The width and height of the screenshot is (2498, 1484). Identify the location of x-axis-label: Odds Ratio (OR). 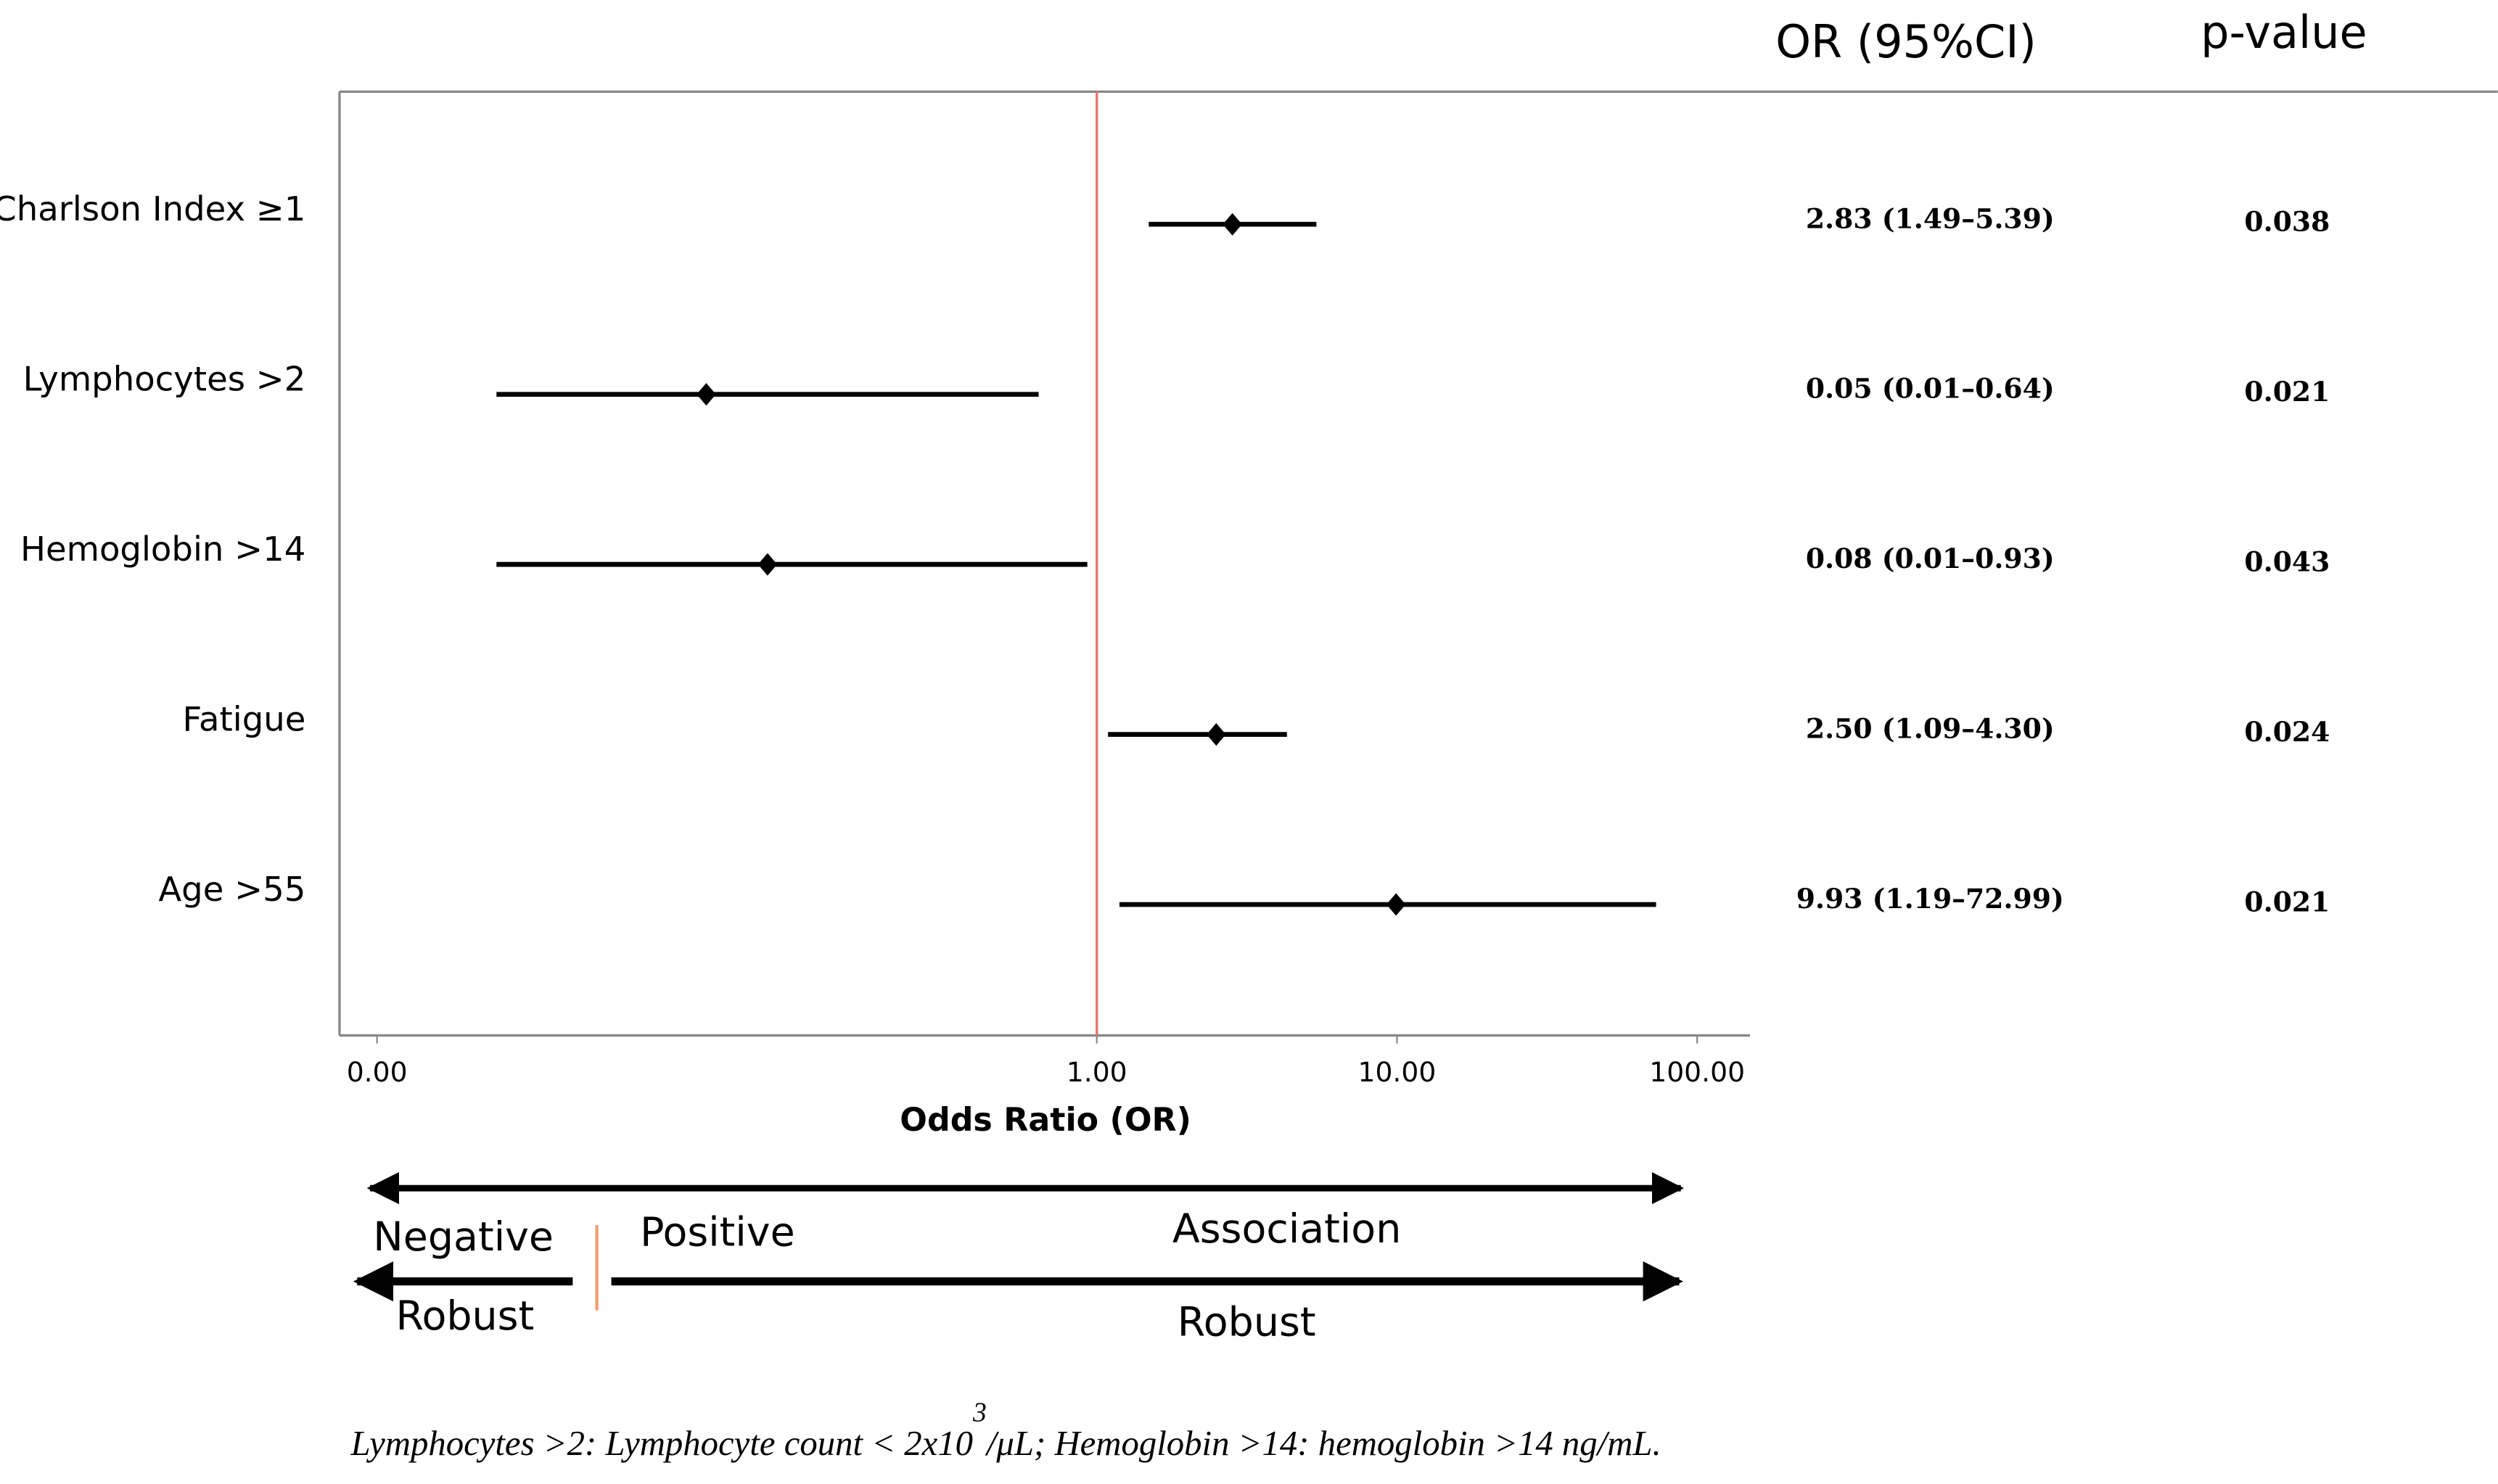
(1045, 1120).